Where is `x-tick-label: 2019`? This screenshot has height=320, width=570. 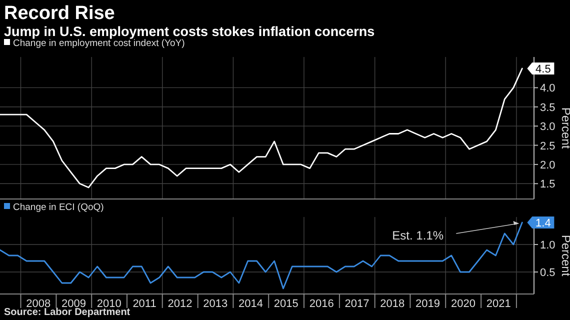 x-tick-label: 2019 is located at coordinates (428, 304).